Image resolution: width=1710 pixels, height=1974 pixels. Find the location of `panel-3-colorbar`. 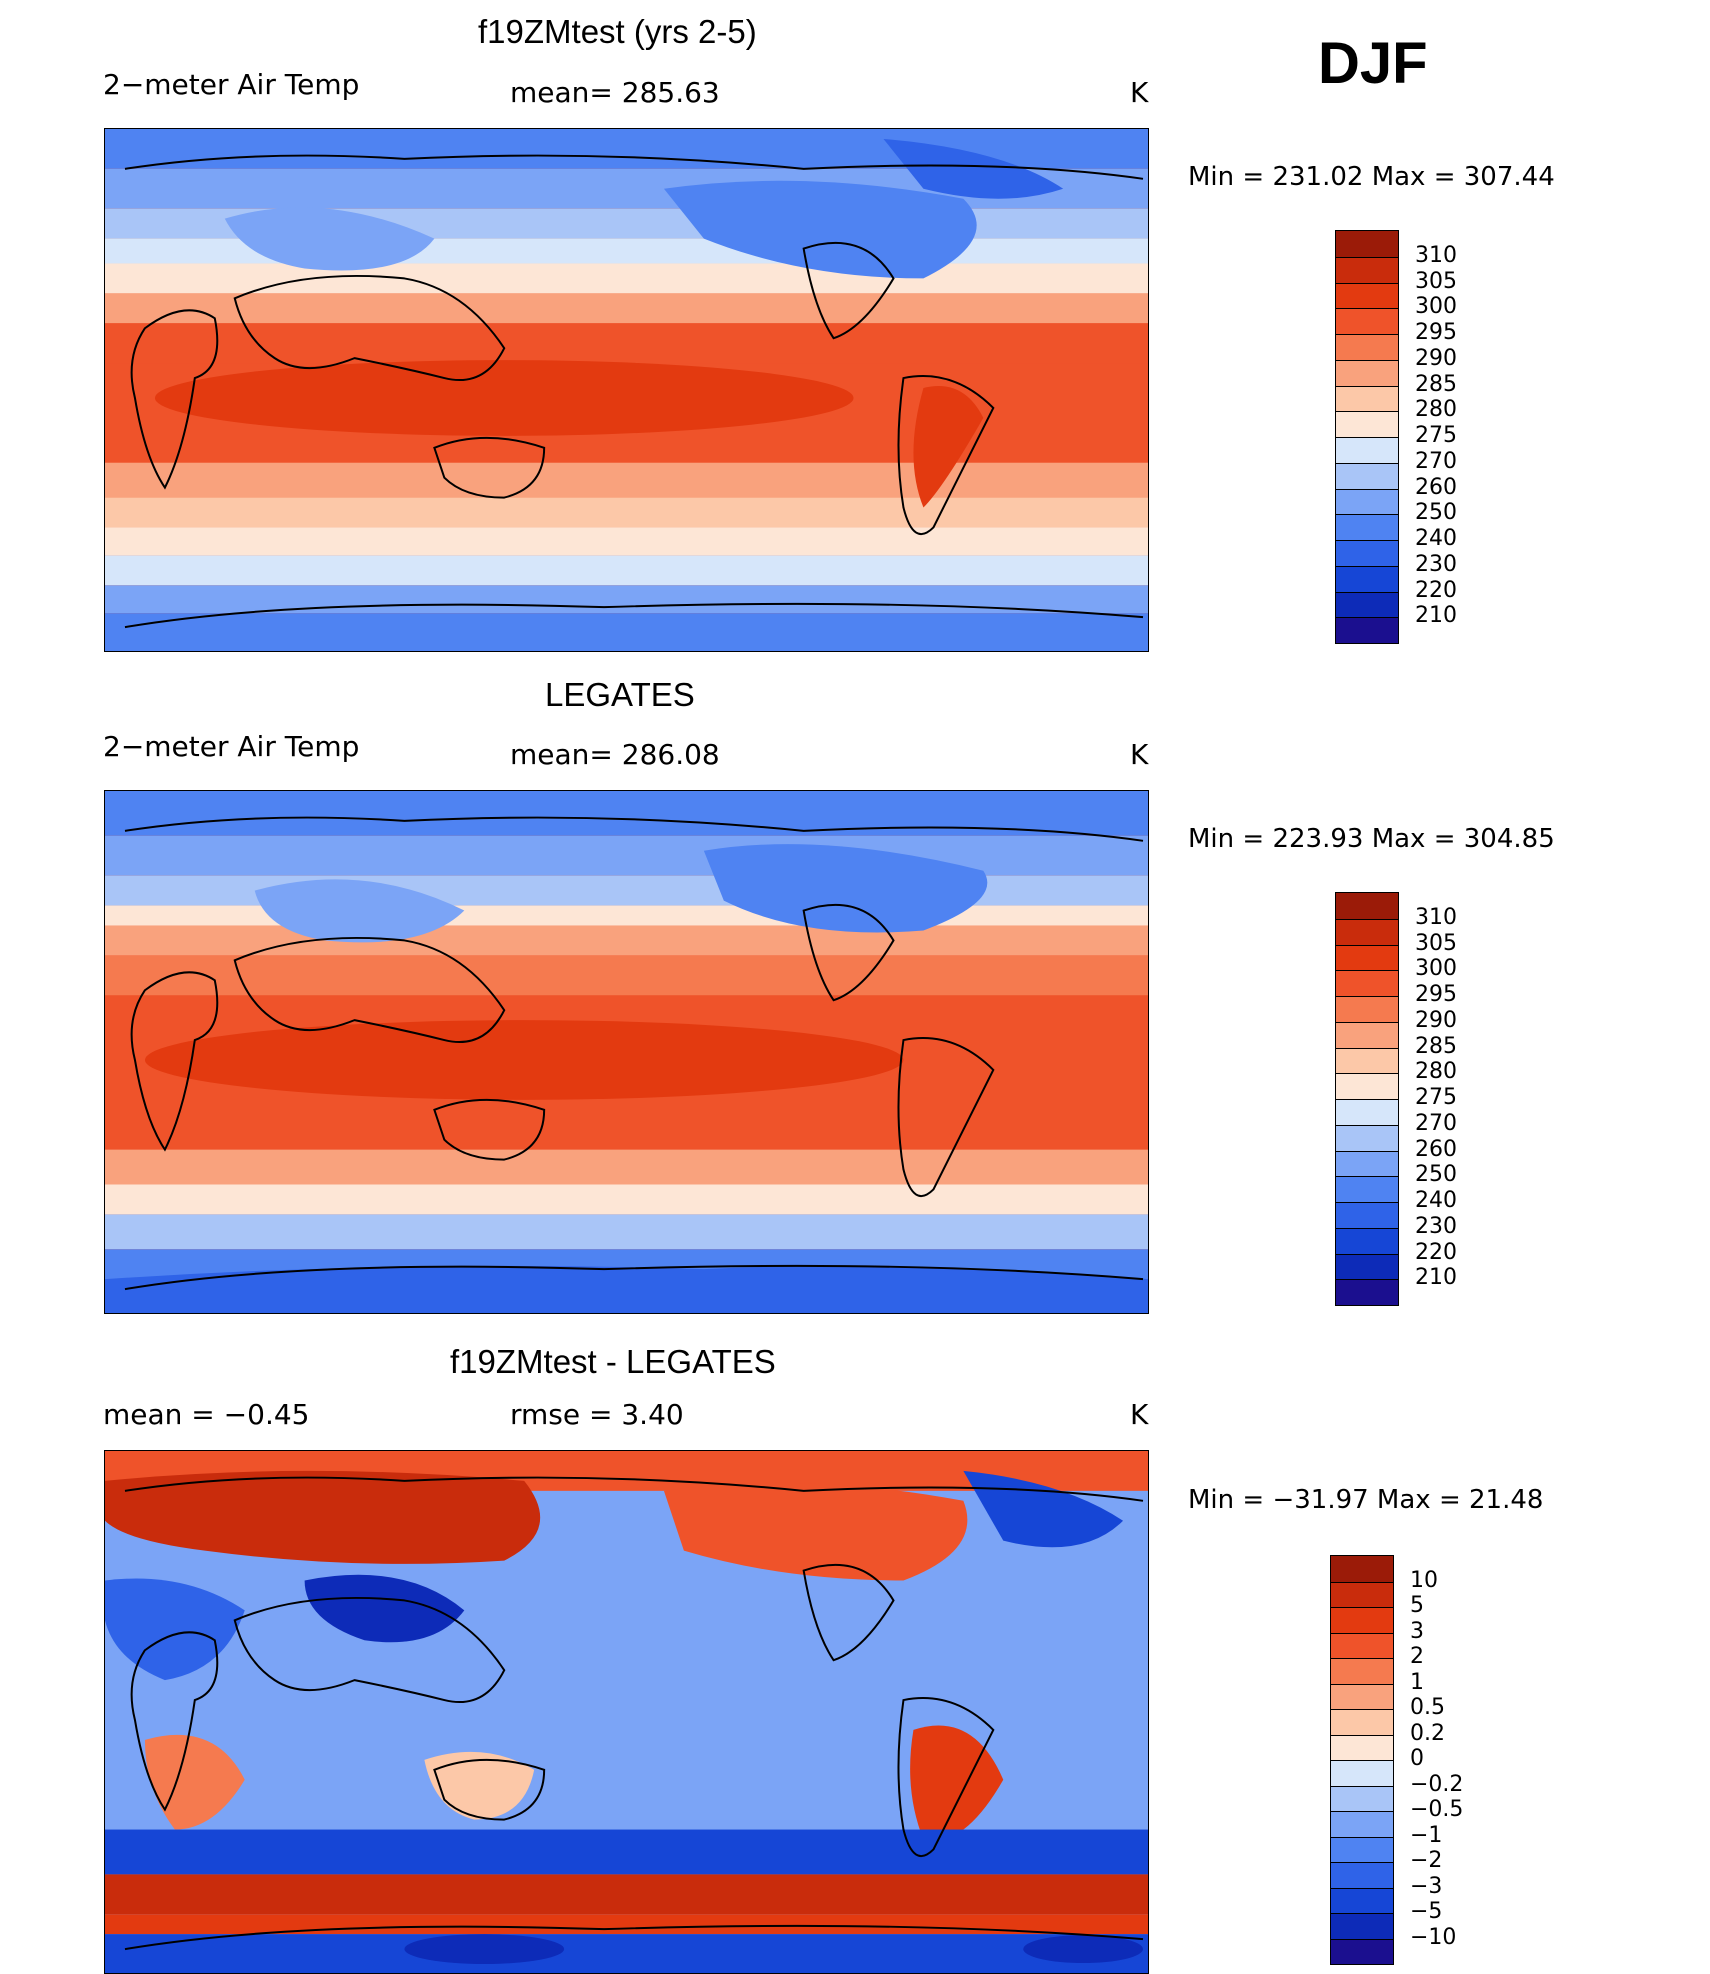

panel-3-colorbar is located at coordinates (1362, 1760).